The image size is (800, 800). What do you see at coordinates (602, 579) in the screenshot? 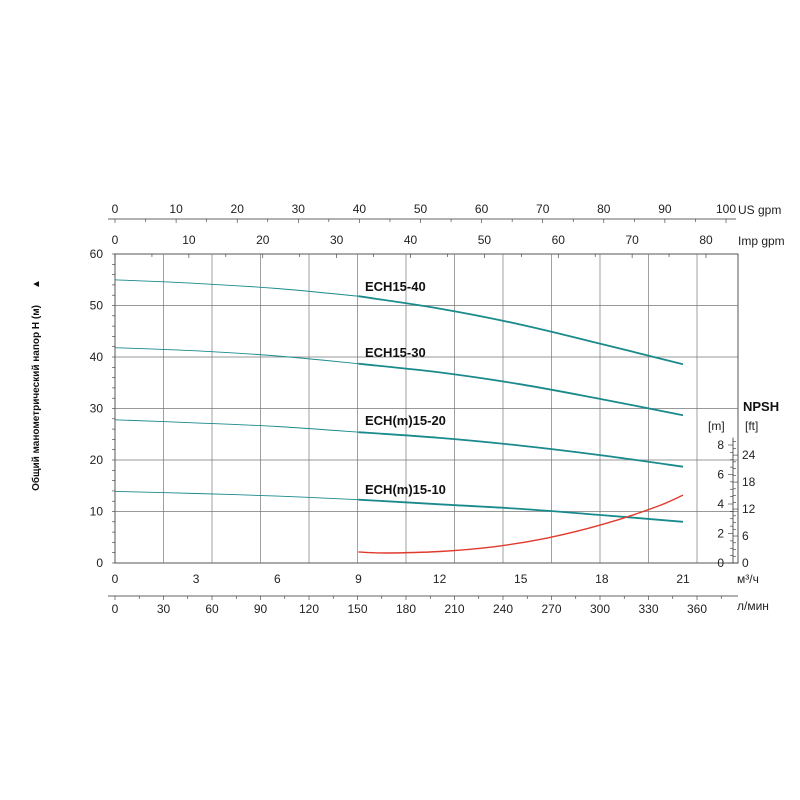
I see `x-m3h-tick-label: 18` at bounding box center [602, 579].